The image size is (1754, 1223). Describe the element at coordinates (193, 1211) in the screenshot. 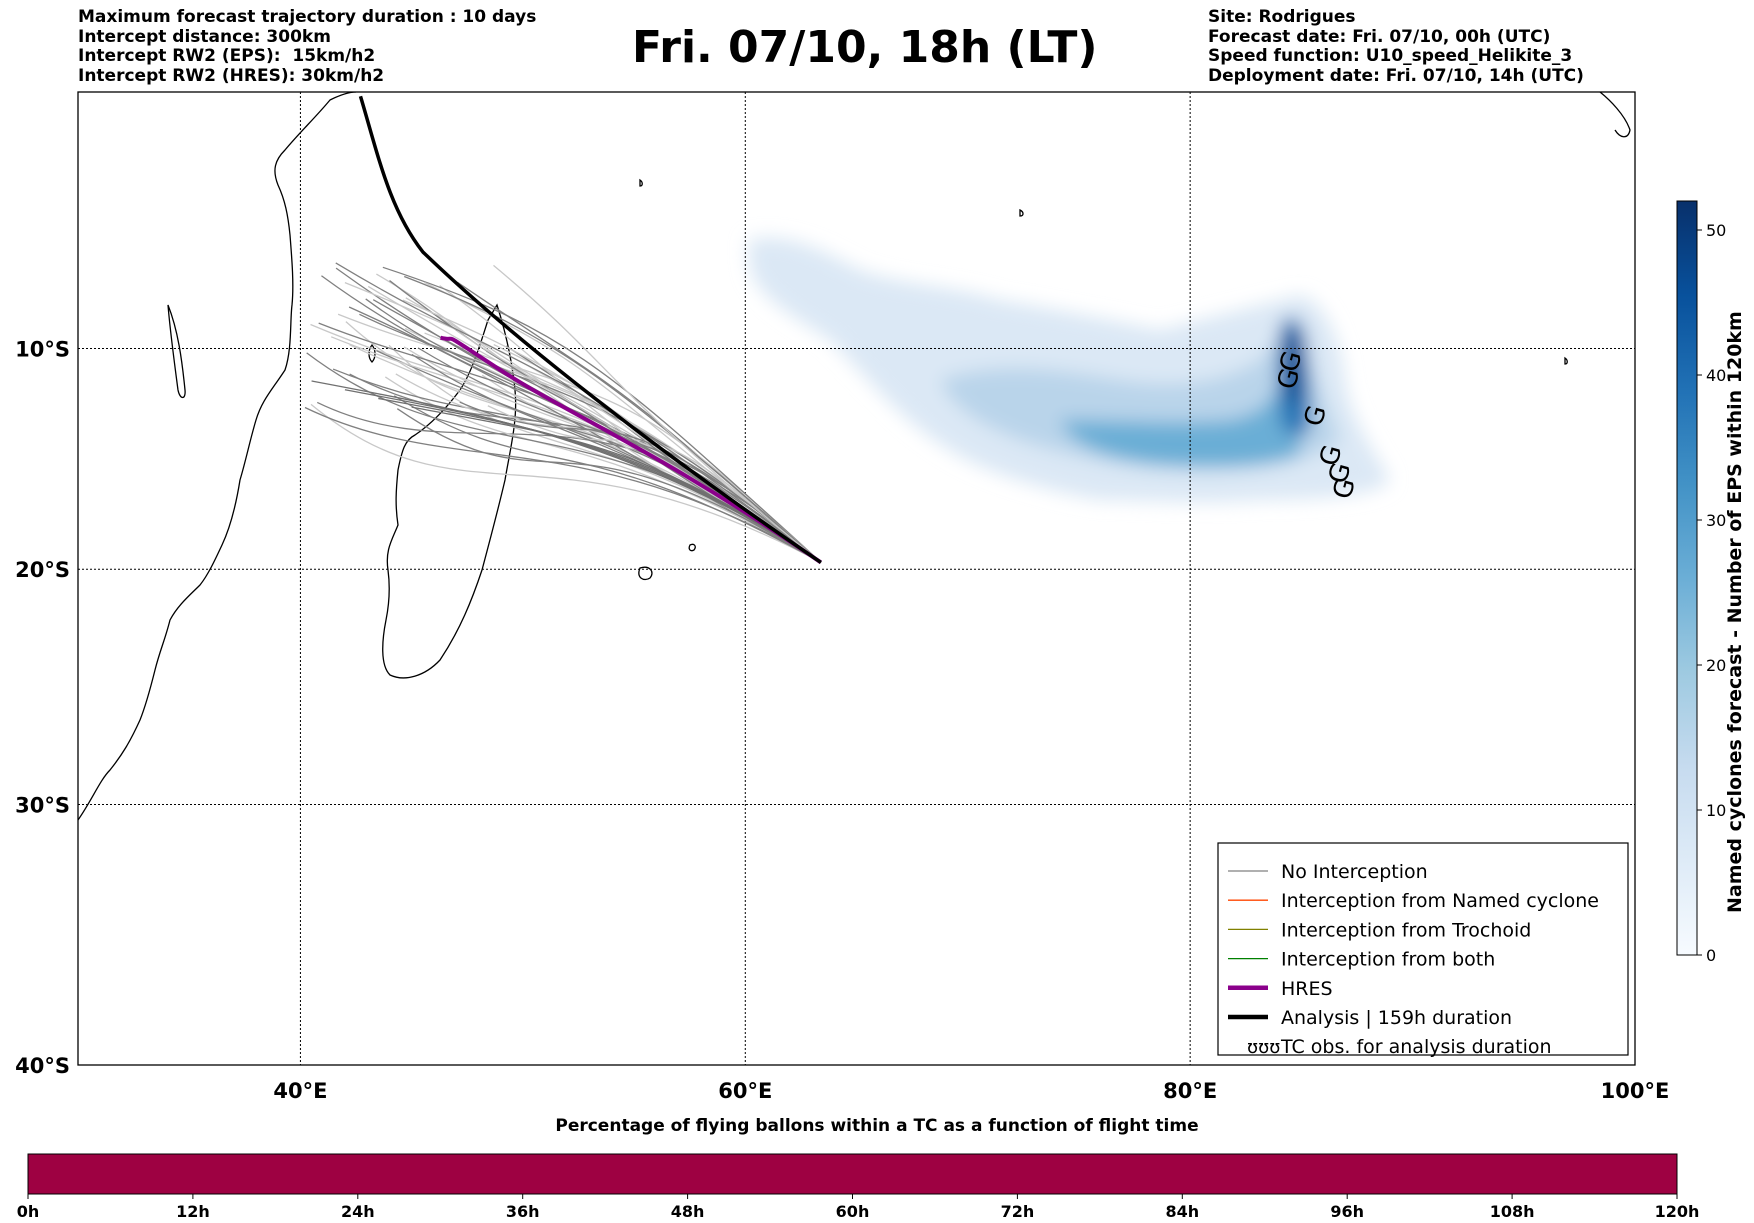

I see `flight-time-tick-label: 12h` at that location.